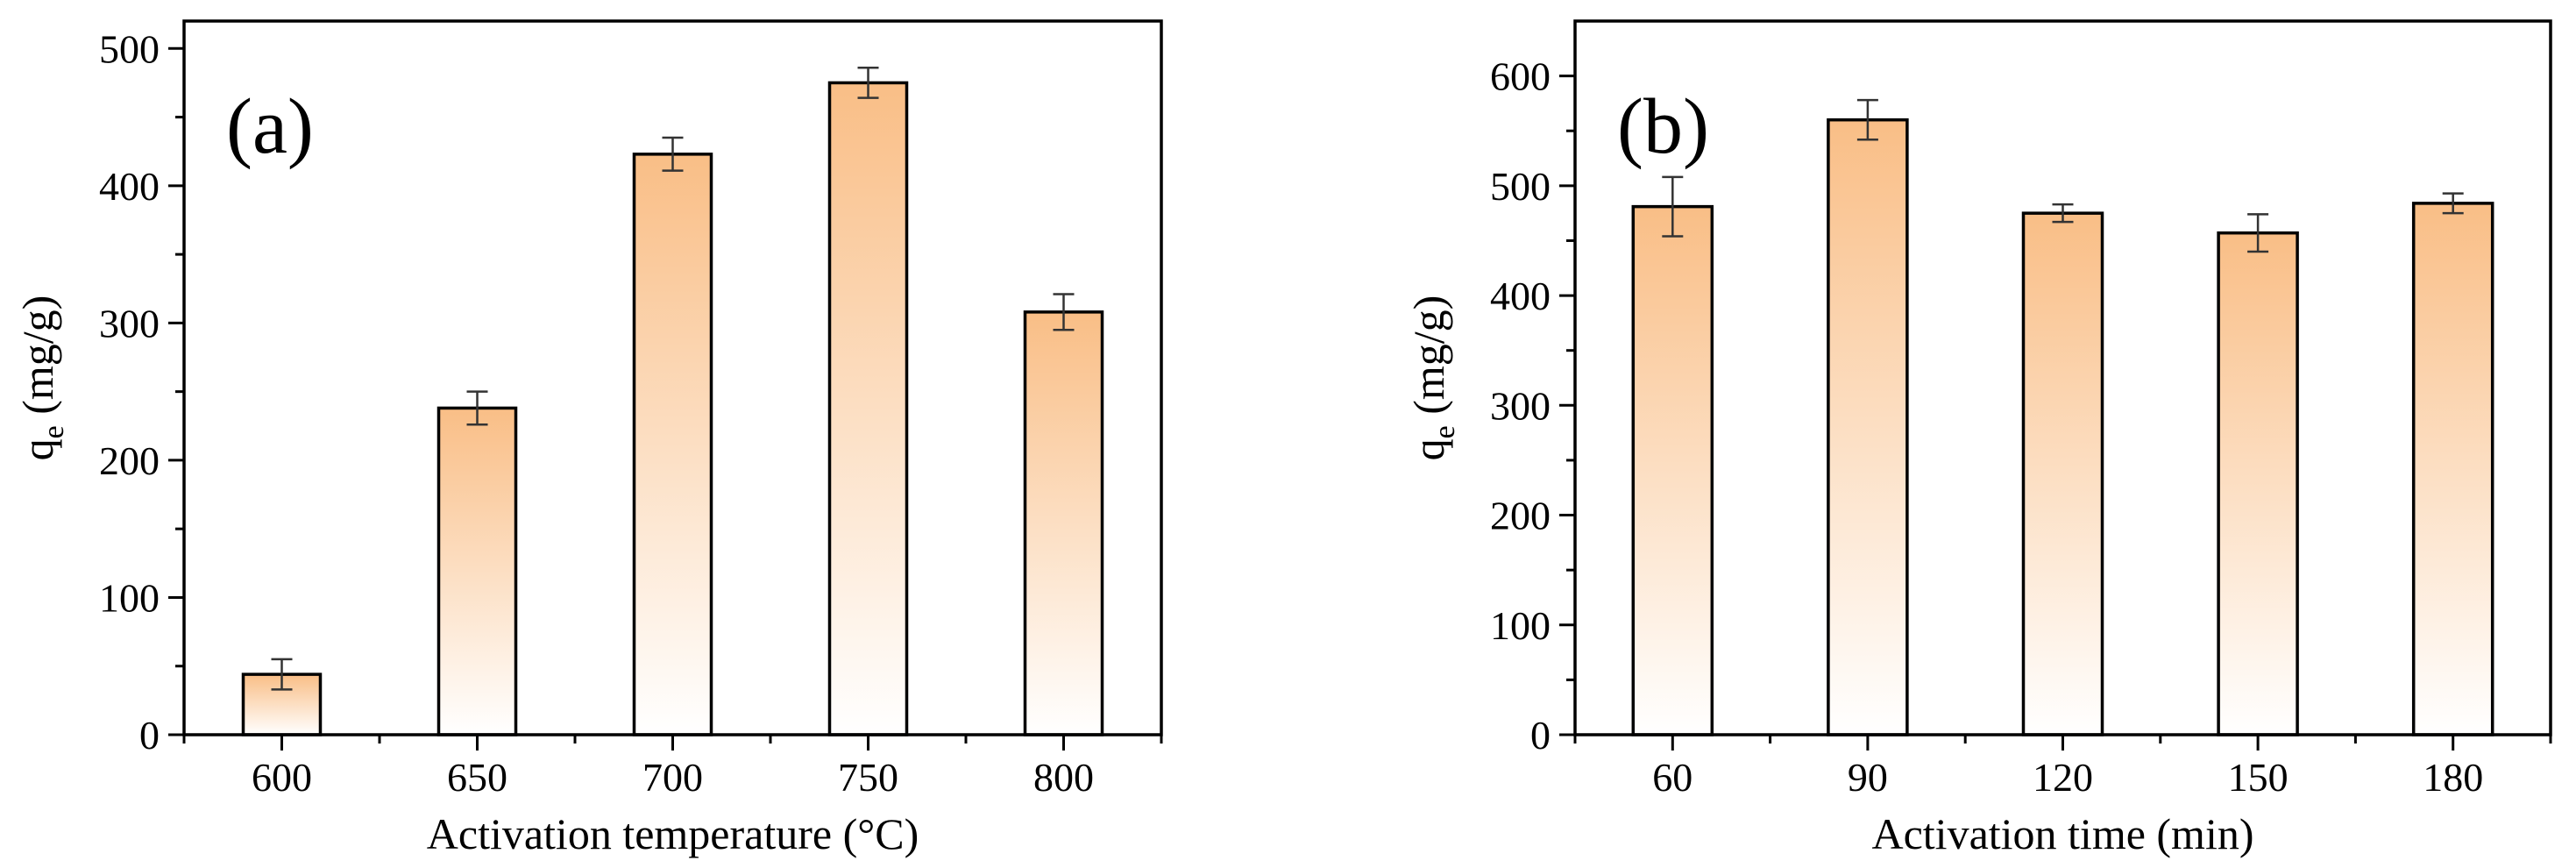 This screenshot has height=868, width=2576. I want to click on y-axis-title-unit-a: (mg/g), so click(37, 360).